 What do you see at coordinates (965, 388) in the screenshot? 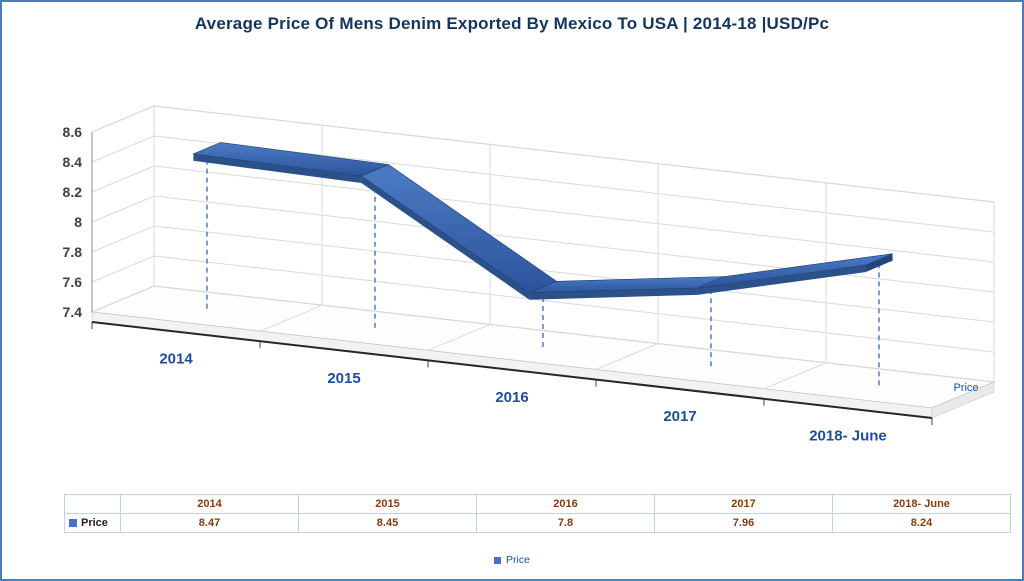
I see `series-axis-label: Price` at bounding box center [965, 388].